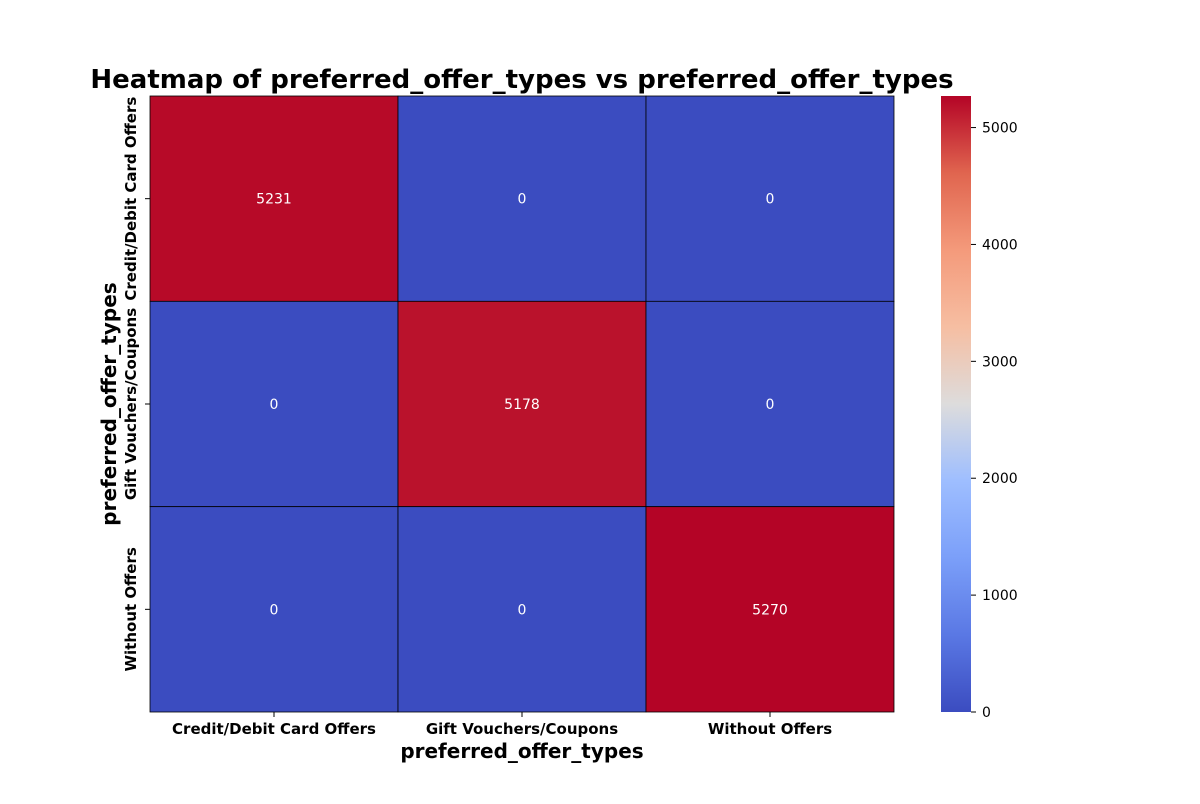 This screenshot has height=804, width=1200. What do you see at coordinates (1000, 596) in the screenshot?
I see `colorbar-tick-label: 1000` at bounding box center [1000, 596].